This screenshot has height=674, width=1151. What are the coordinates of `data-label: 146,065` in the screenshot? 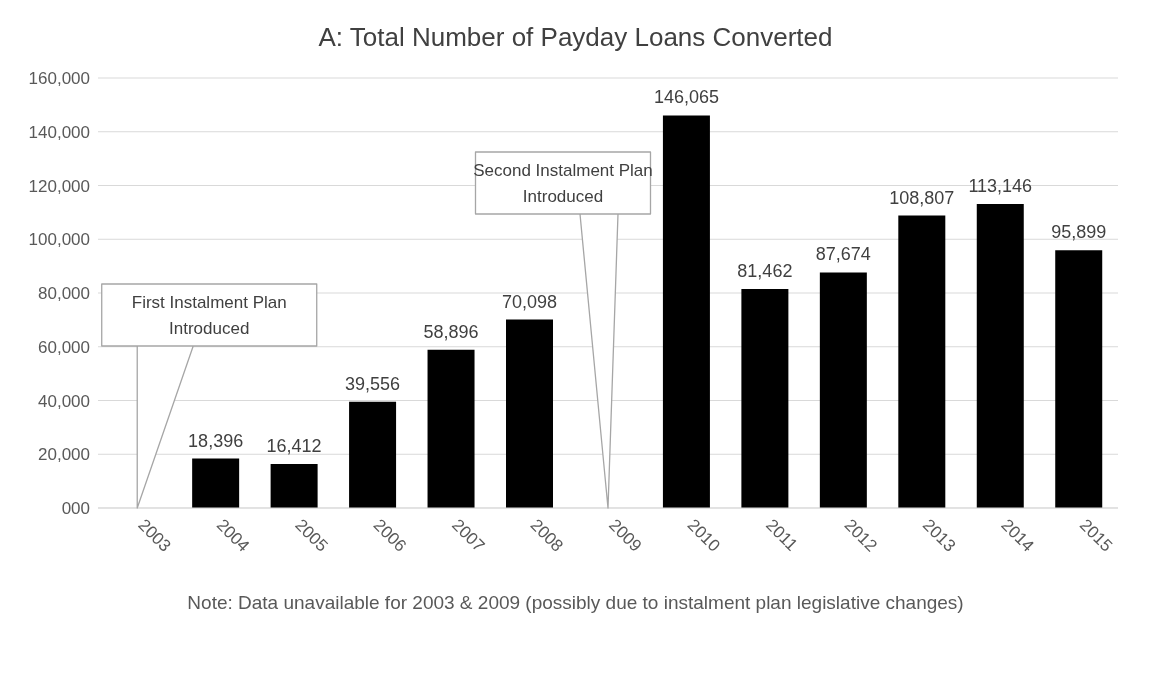 It's located at (686, 97).